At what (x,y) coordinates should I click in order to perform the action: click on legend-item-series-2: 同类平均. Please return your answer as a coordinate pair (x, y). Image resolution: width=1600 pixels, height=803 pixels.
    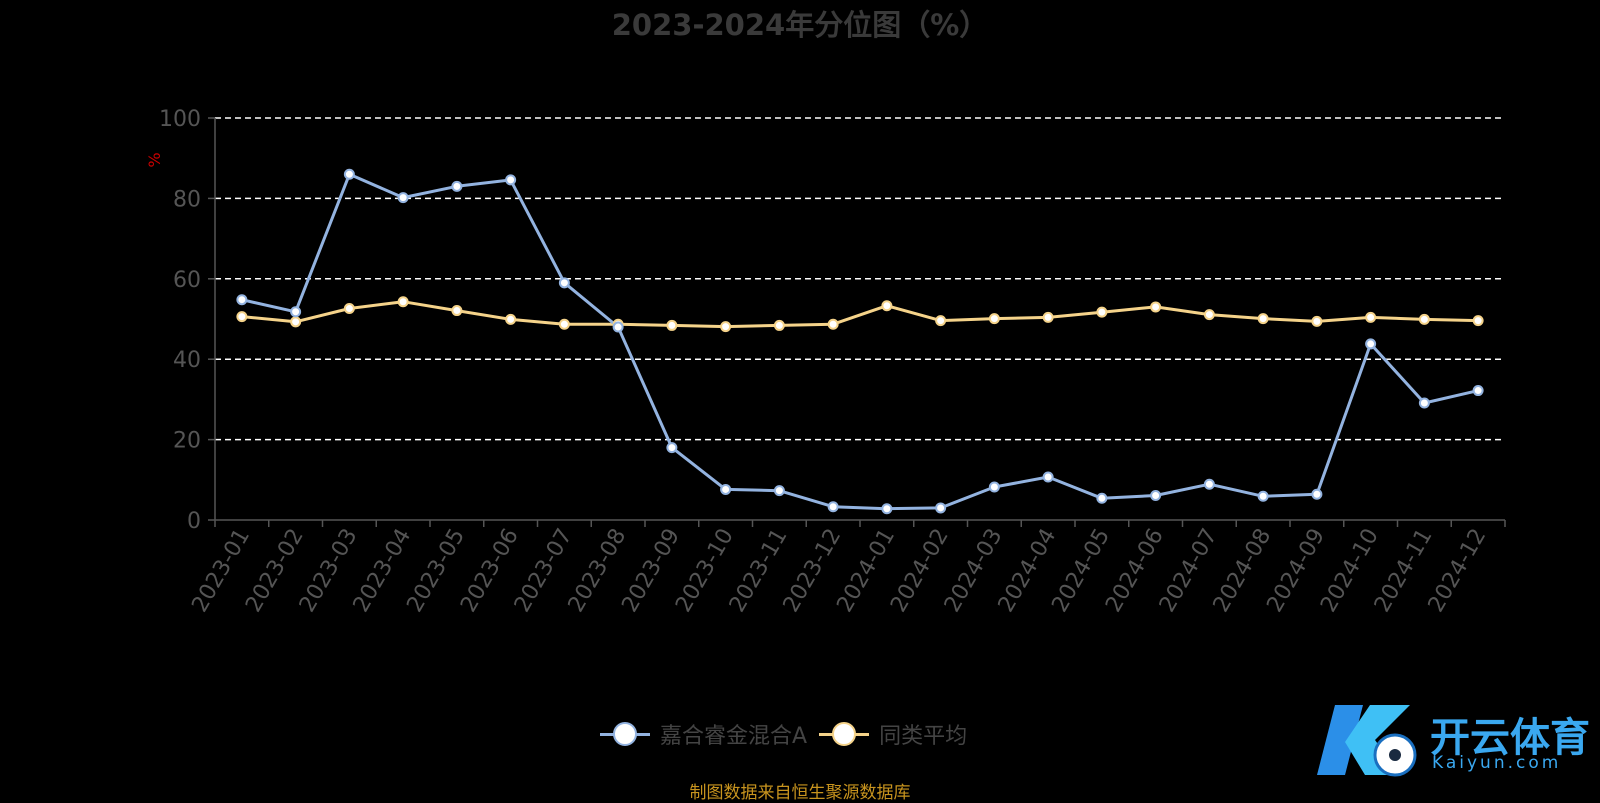
    Looking at the image, I should click on (893, 734).